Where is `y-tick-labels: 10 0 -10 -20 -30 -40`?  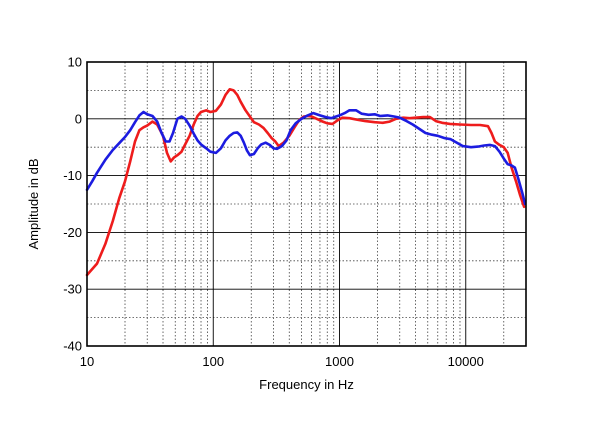
y-tick-labels: 10 0 -10 -20 -30 -40 is located at coordinates (72, 204).